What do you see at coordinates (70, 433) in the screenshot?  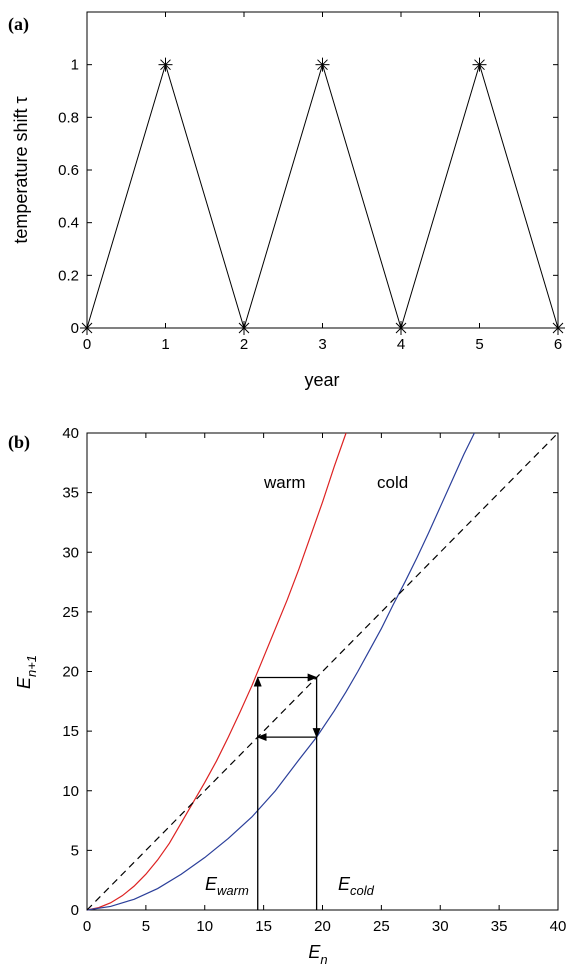 I see `y-tick-label-b: 40` at bounding box center [70, 433].